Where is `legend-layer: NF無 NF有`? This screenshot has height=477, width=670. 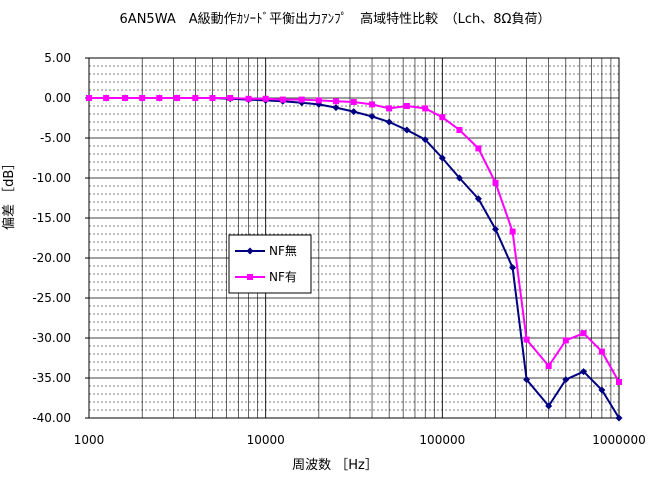
legend-layer: NF無 NF有 is located at coordinates (270, 264).